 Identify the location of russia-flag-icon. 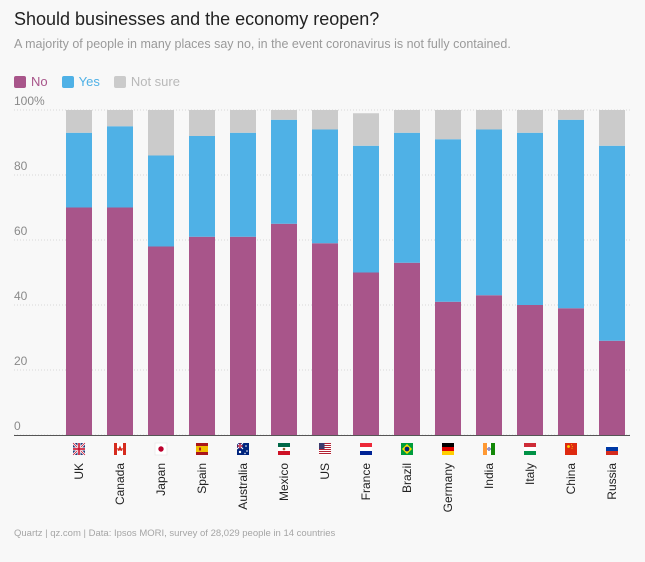
(612, 449).